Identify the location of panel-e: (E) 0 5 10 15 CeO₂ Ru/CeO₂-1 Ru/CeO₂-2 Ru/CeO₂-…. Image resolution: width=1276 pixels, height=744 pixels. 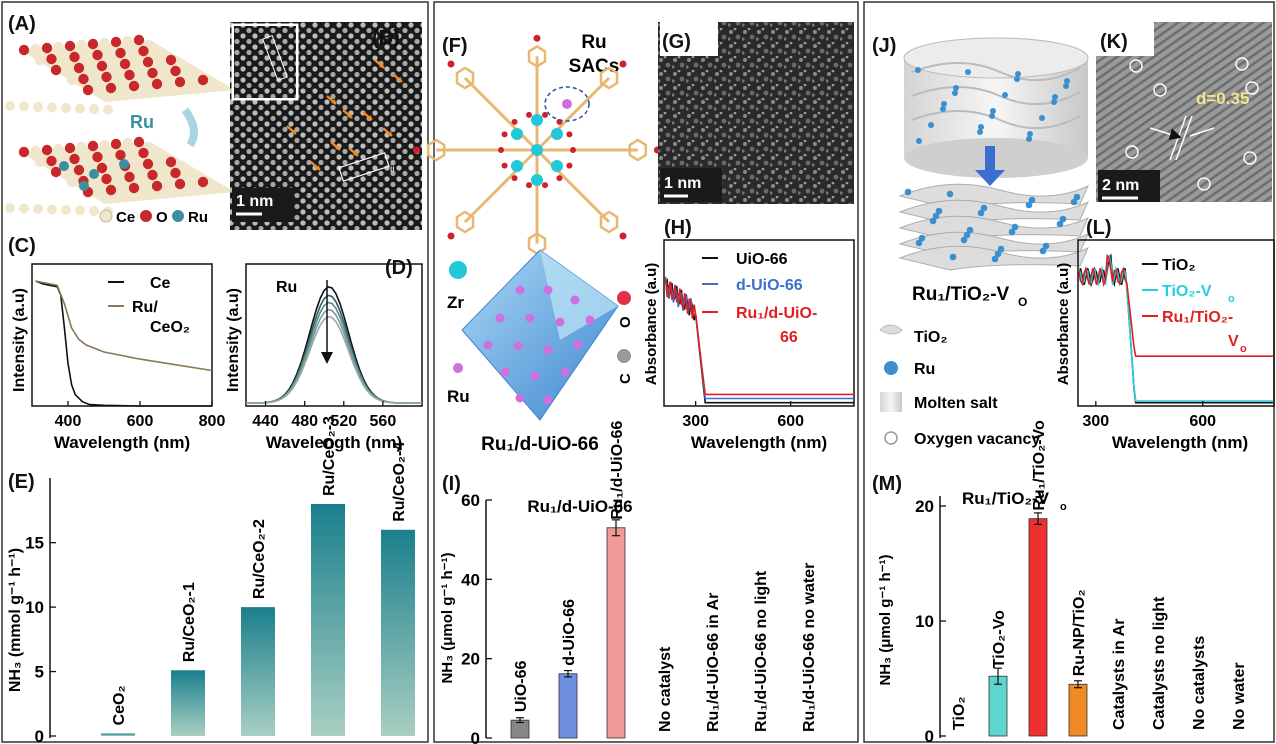
(211, 580).